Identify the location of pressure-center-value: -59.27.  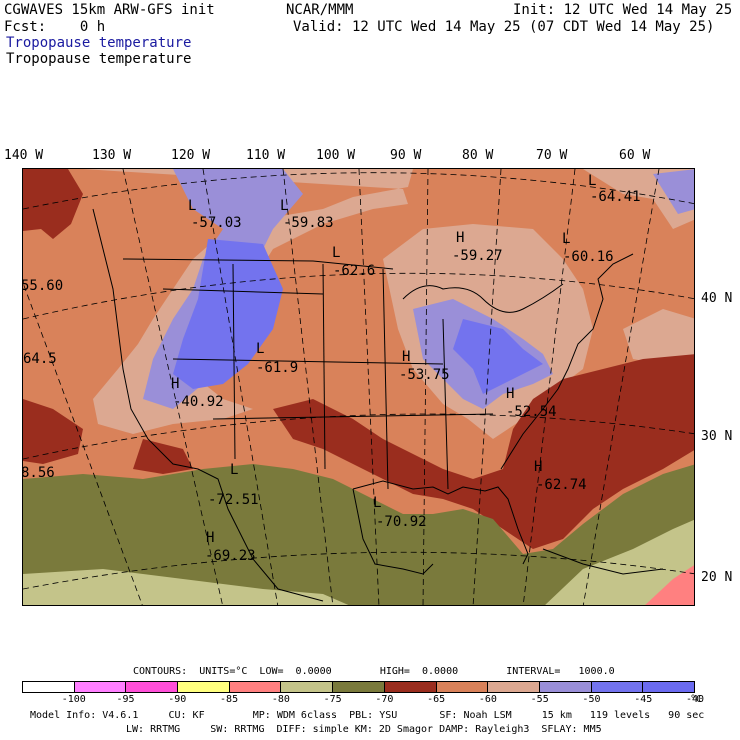
(477, 256).